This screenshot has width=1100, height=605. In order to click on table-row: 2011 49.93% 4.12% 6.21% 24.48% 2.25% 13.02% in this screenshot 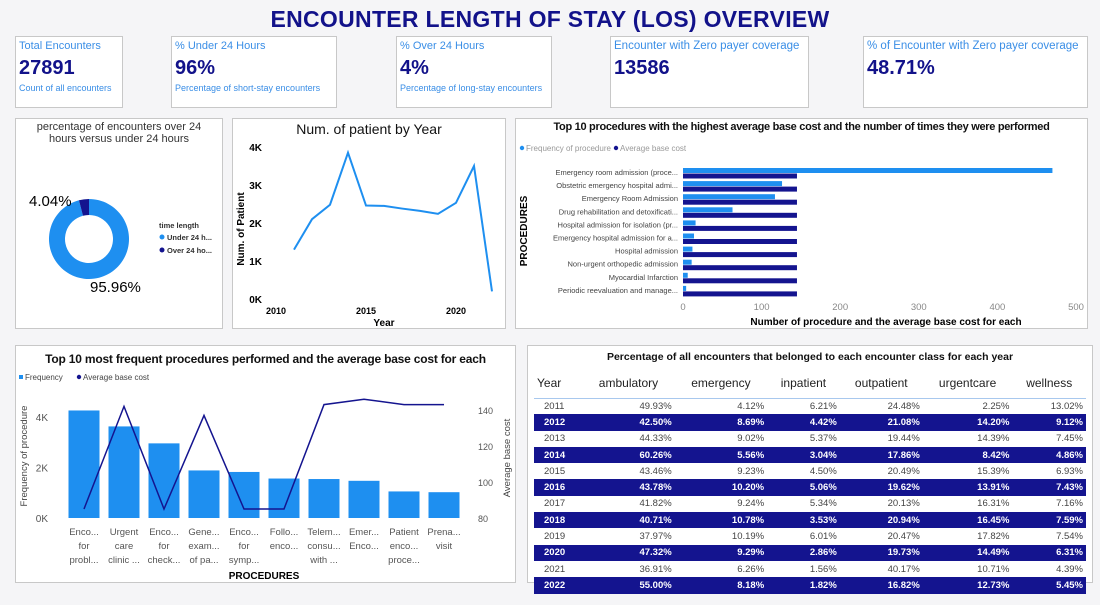, I will do `click(810, 406)`.